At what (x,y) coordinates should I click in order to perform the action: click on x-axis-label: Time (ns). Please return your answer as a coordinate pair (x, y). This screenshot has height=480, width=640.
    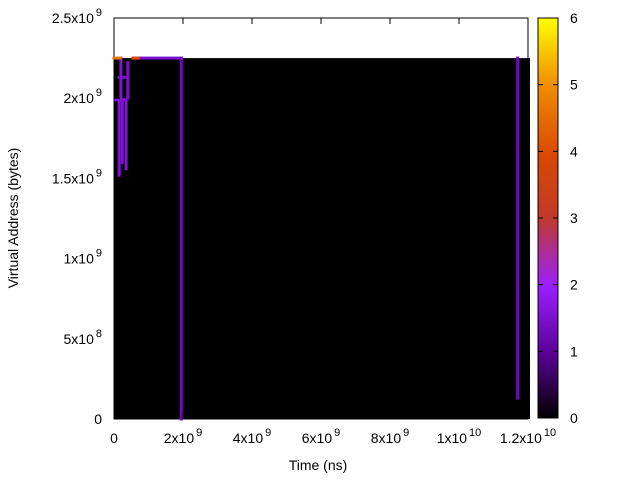
    Looking at the image, I should click on (318, 465).